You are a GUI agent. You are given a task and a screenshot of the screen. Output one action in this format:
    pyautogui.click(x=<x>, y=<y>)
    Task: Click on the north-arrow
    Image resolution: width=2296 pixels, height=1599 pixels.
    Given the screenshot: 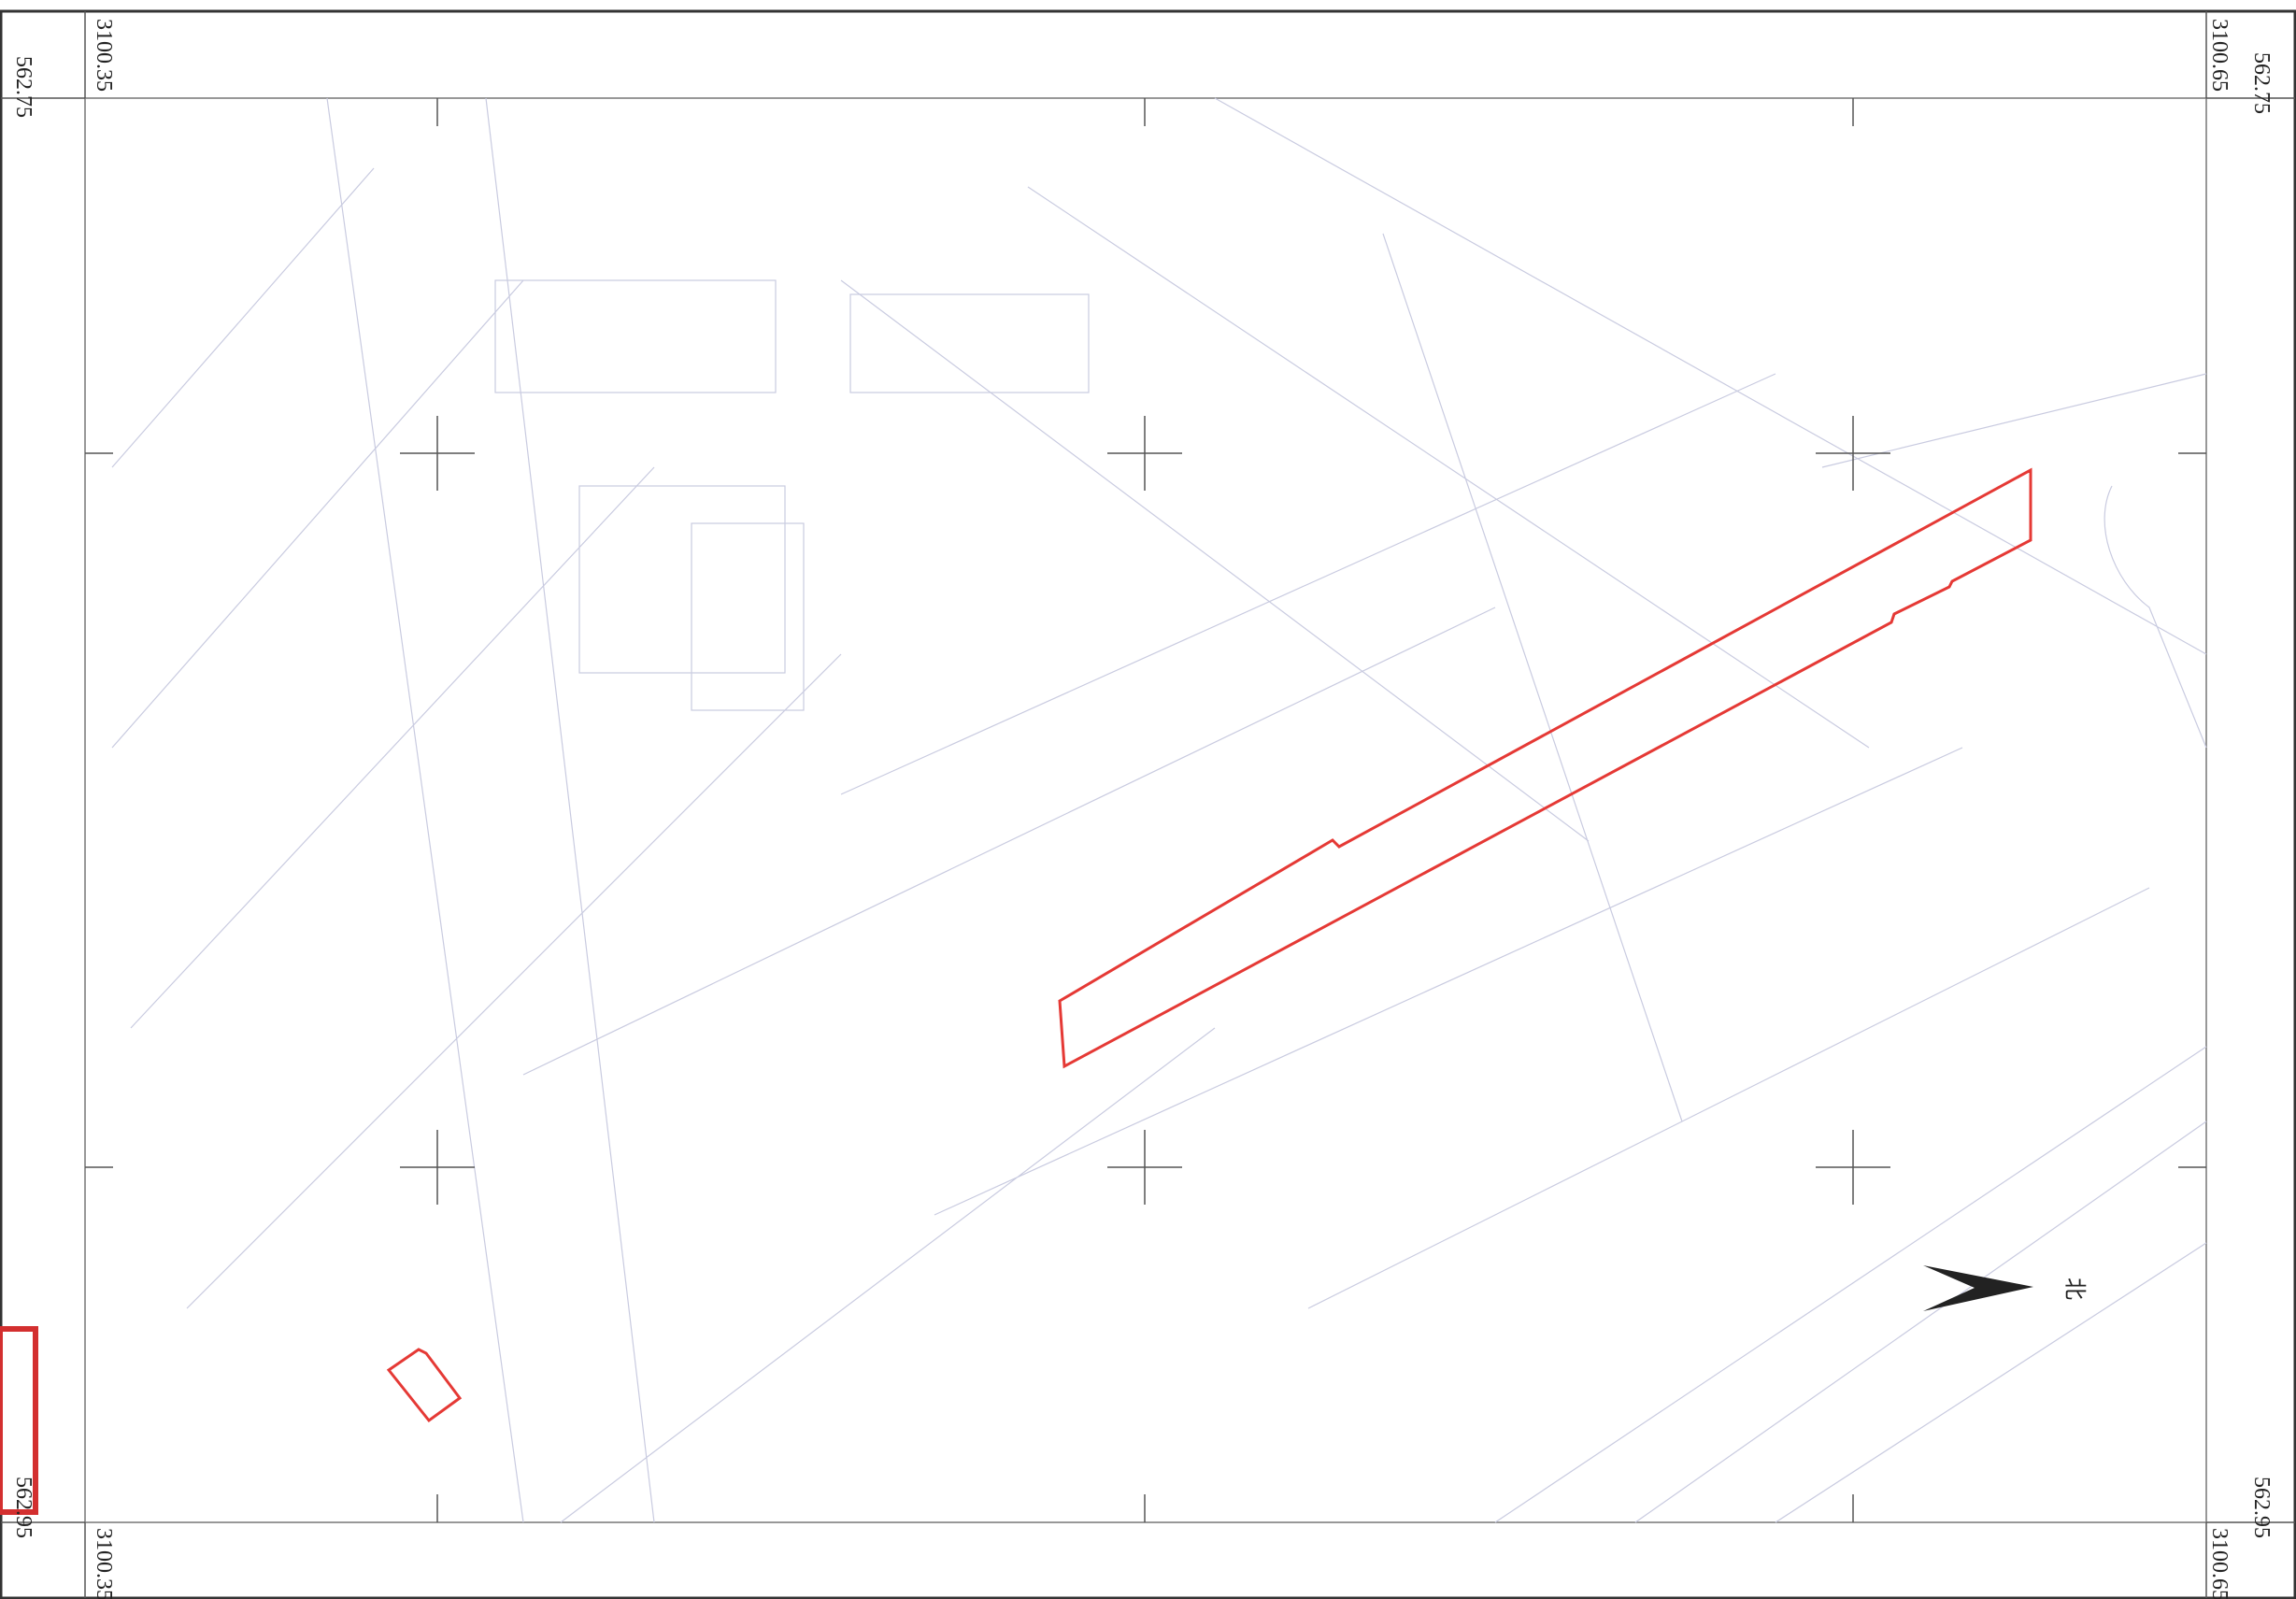 What is the action you would take?
    pyautogui.click(x=1978, y=1288)
    